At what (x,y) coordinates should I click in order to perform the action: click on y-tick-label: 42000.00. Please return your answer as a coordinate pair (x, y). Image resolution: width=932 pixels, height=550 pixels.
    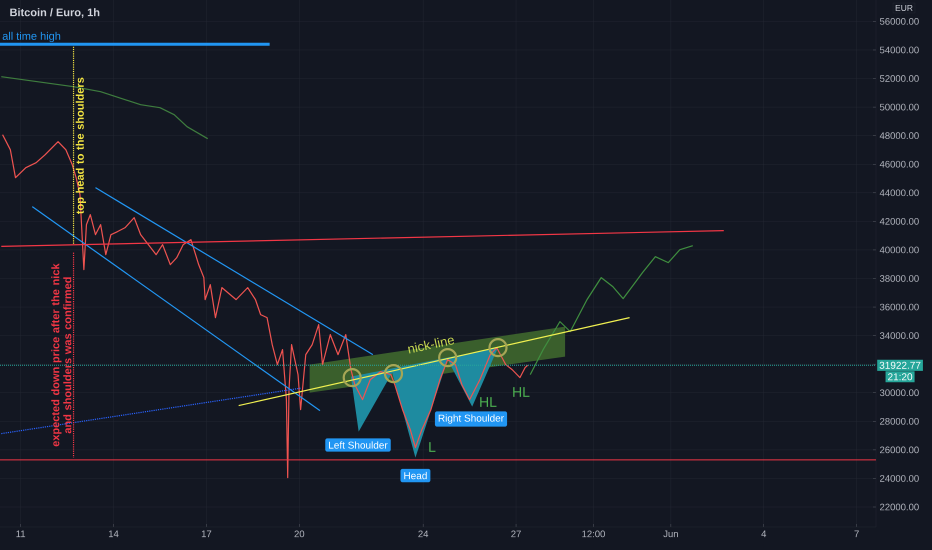
    Looking at the image, I should click on (899, 221).